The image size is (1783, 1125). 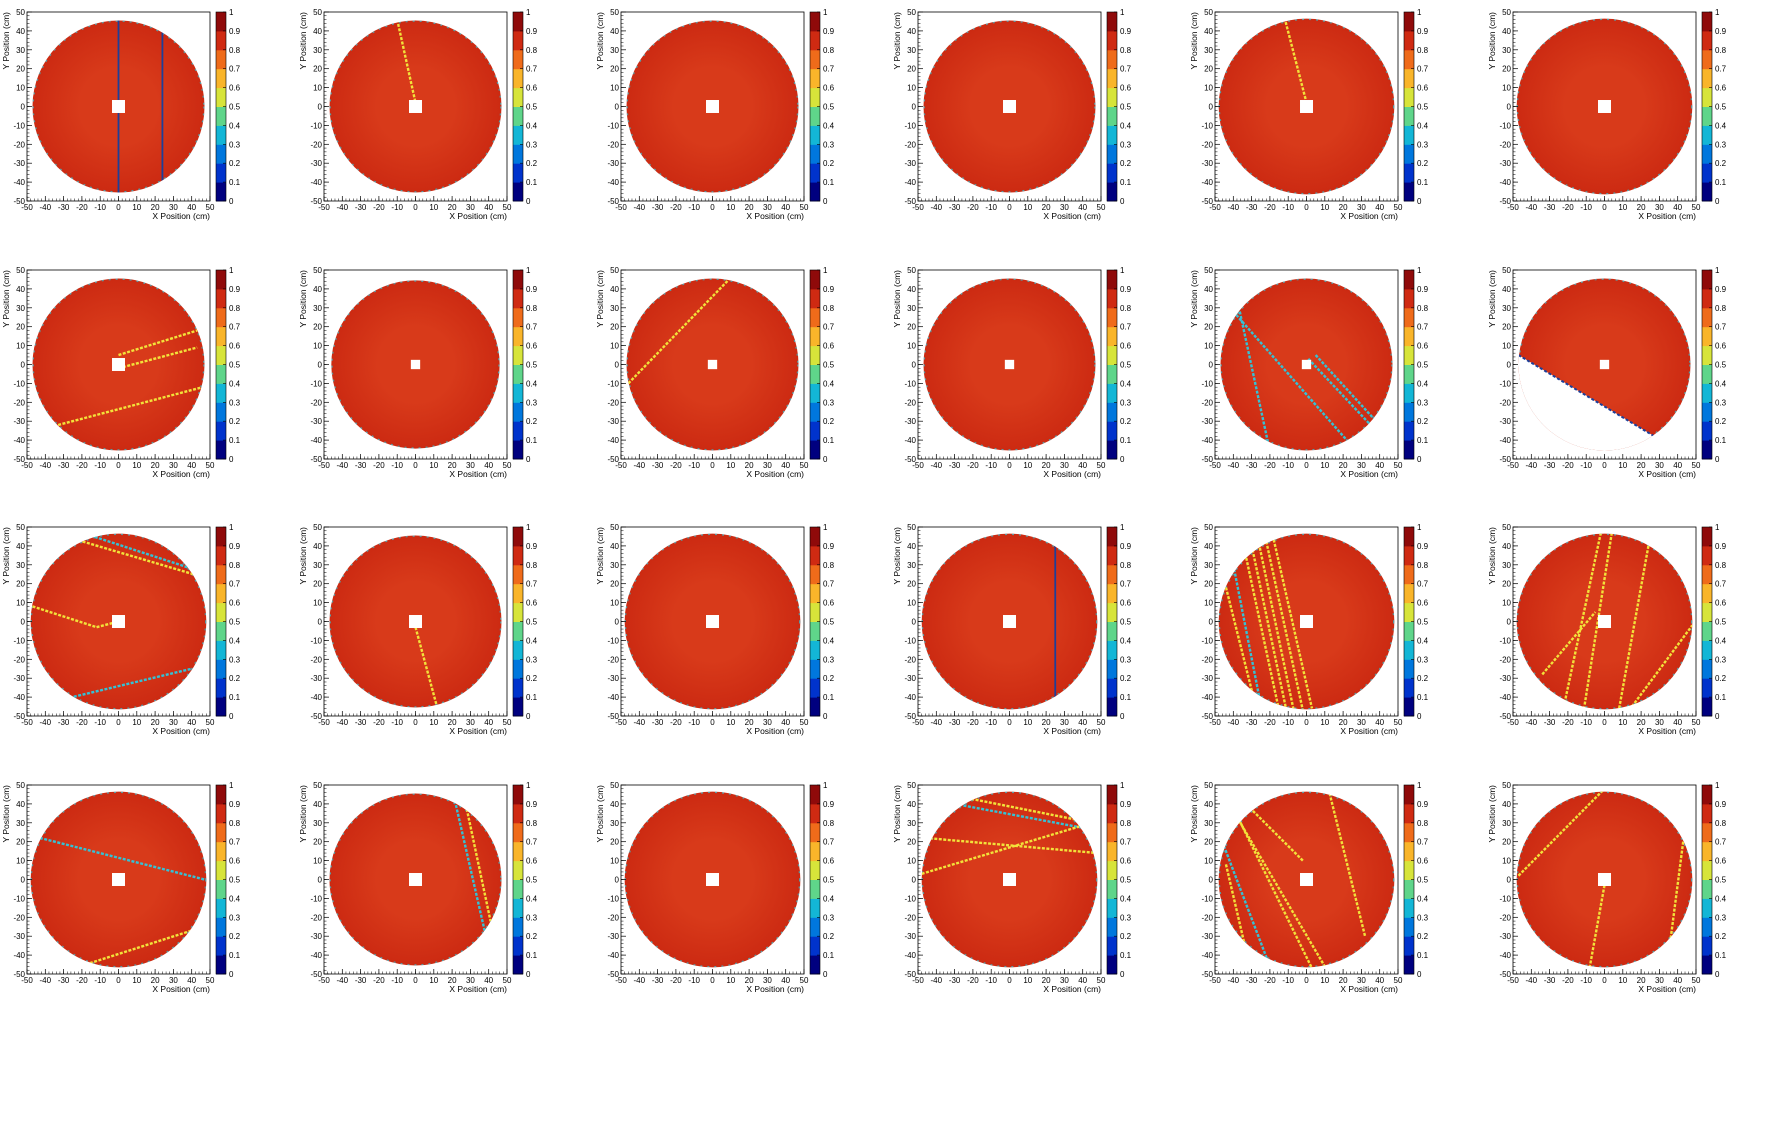 What do you see at coordinates (528, 201) in the screenshot?
I see `colorbar-tick-label: 0` at bounding box center [528, 201].